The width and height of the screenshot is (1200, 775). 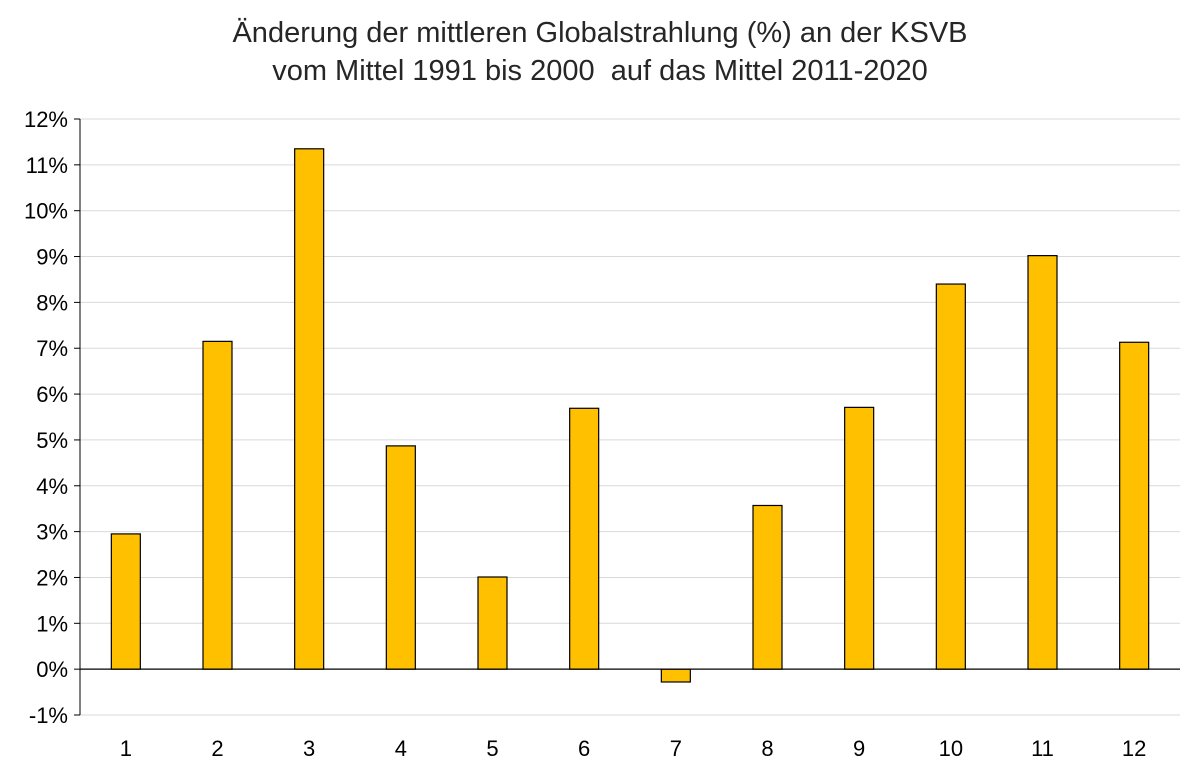 What do you see at coordinates (52, 348) in the screenshot?
I see `y-tick-label: 7%` at bounding box center [52, 348].